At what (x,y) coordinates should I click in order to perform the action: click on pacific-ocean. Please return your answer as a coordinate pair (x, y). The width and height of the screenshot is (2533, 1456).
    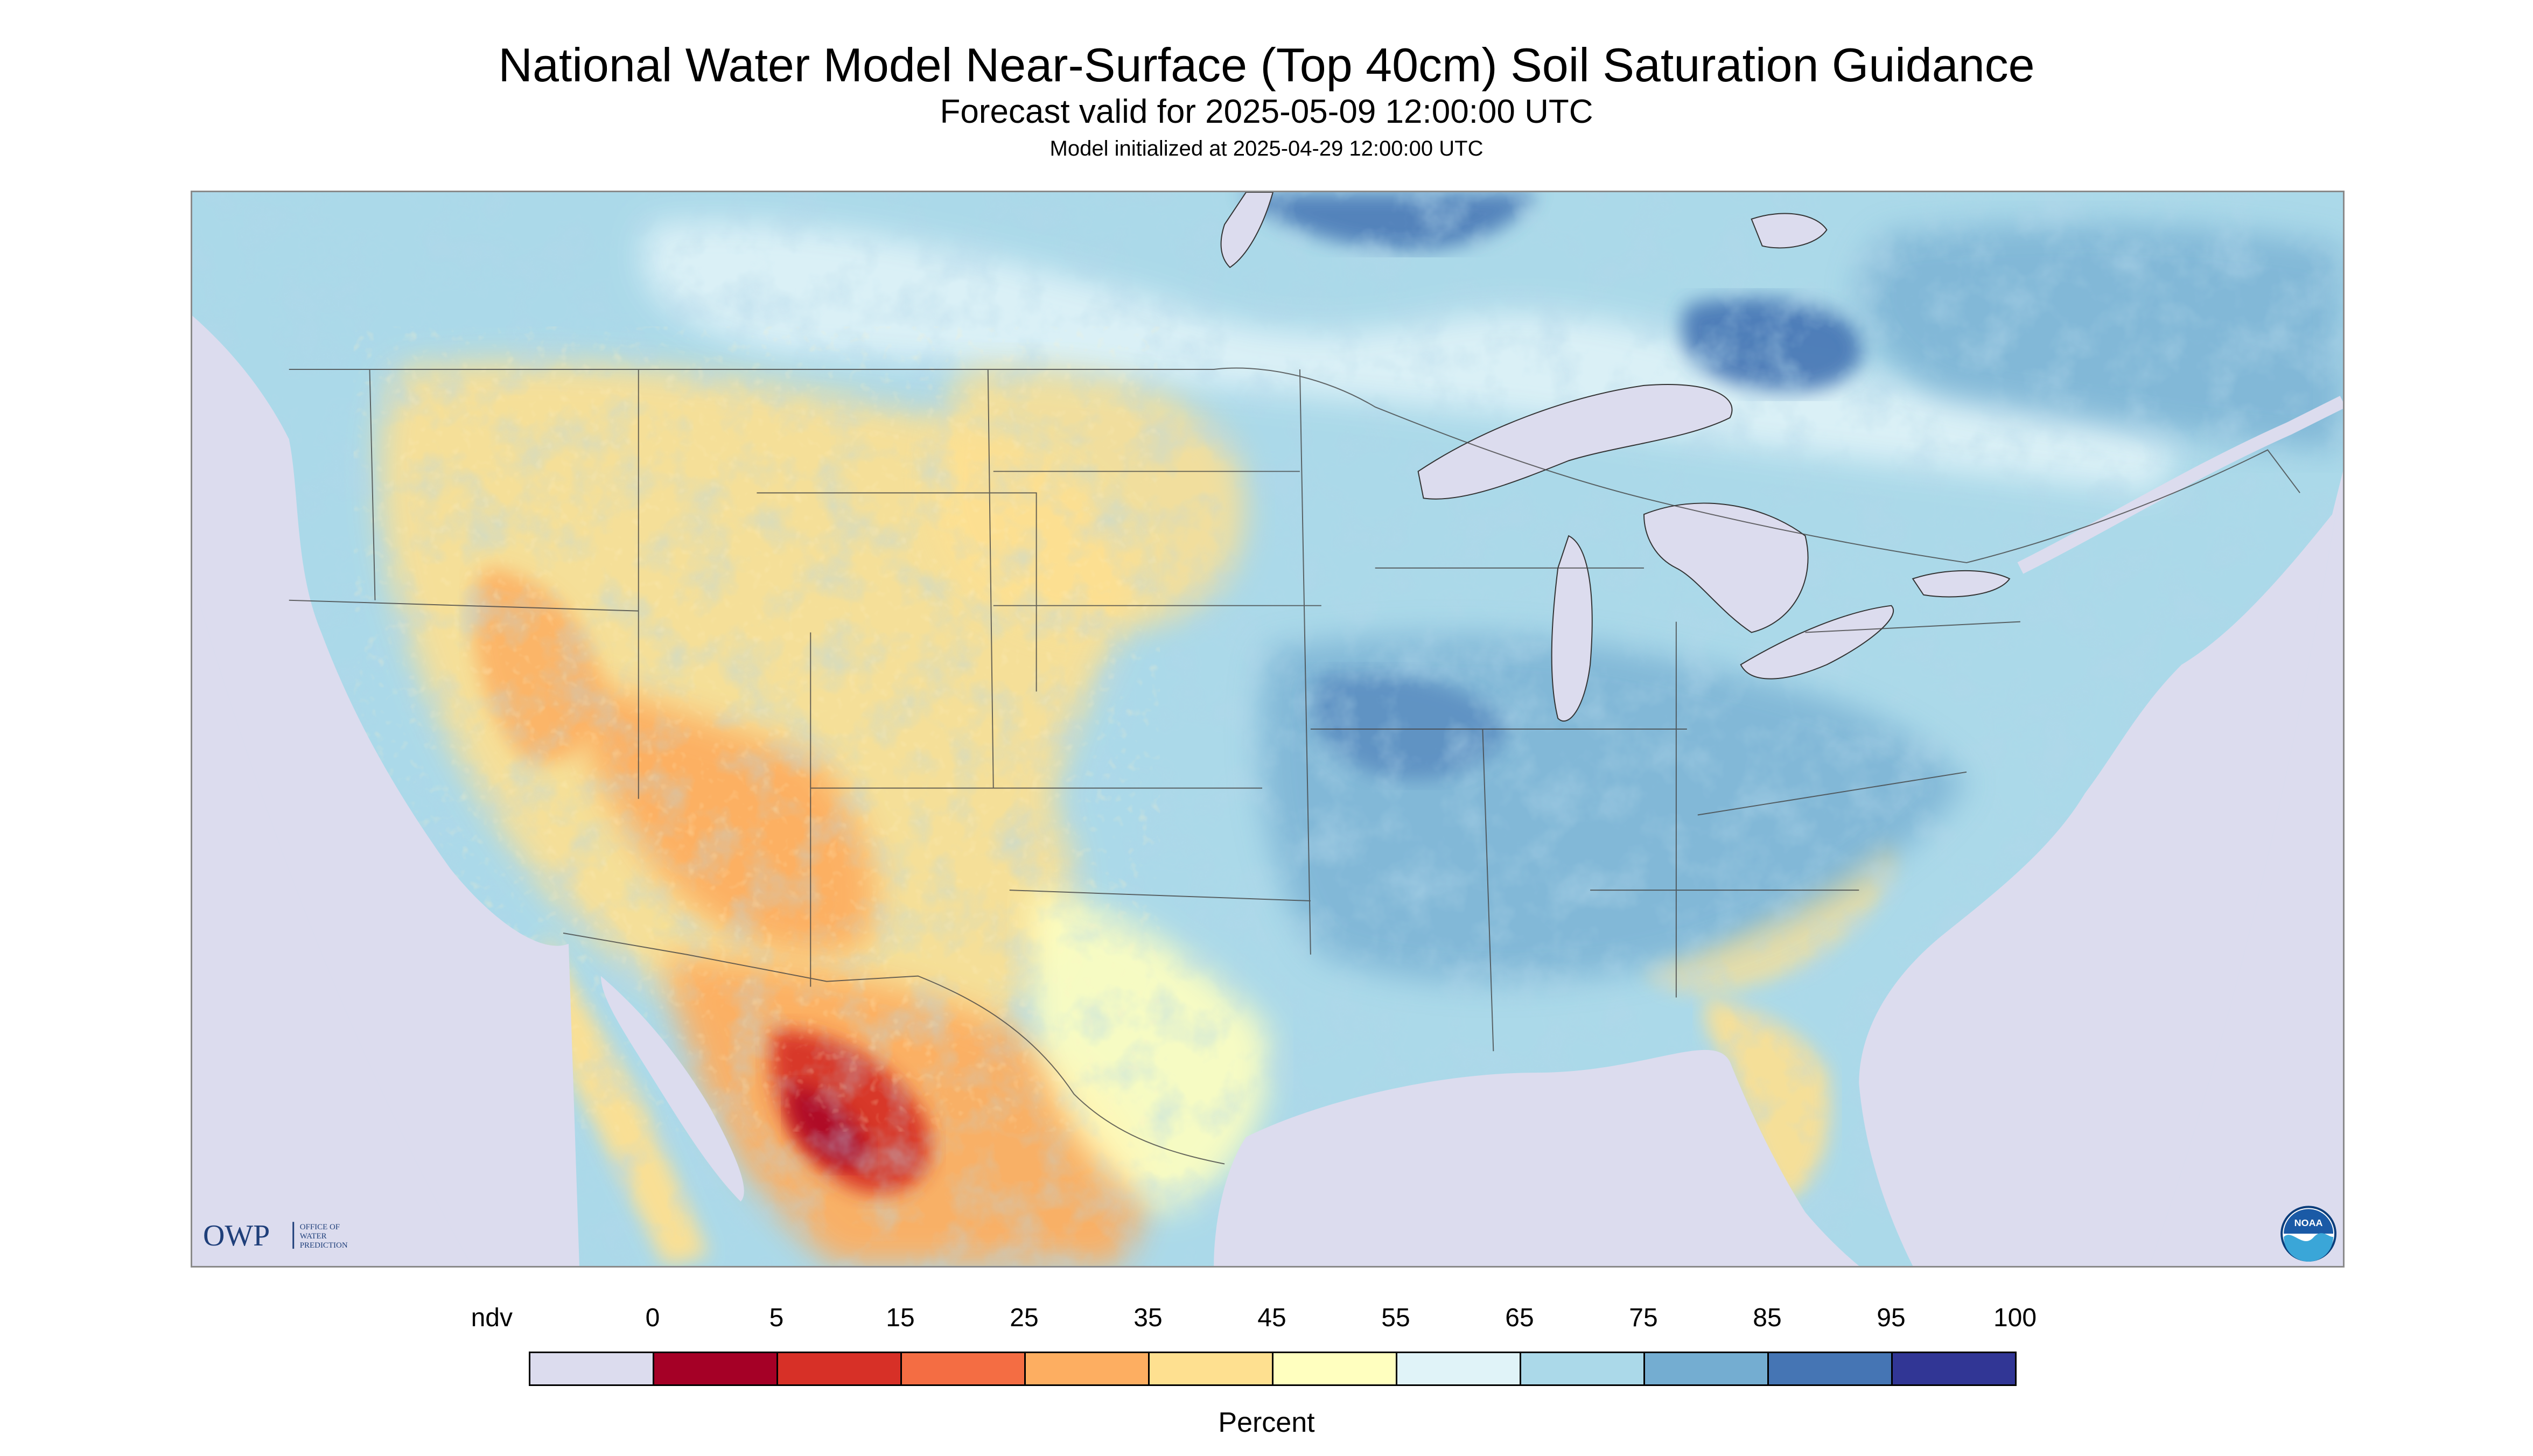
    Looking at the image, I should click on (385, 791).